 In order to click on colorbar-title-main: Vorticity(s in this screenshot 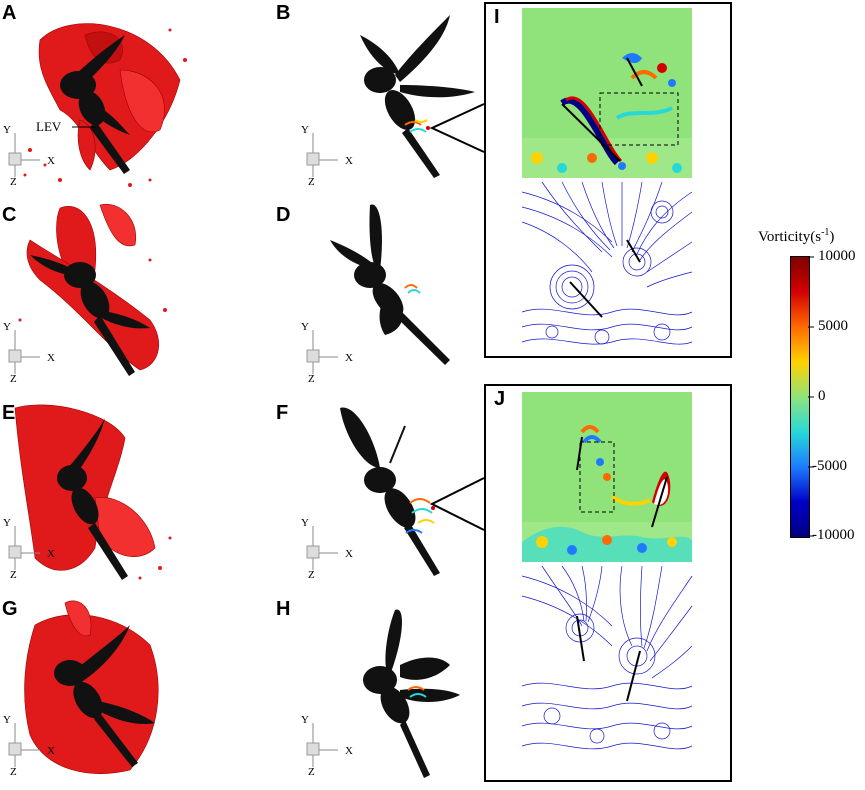, I will do `click(790, 237)`.